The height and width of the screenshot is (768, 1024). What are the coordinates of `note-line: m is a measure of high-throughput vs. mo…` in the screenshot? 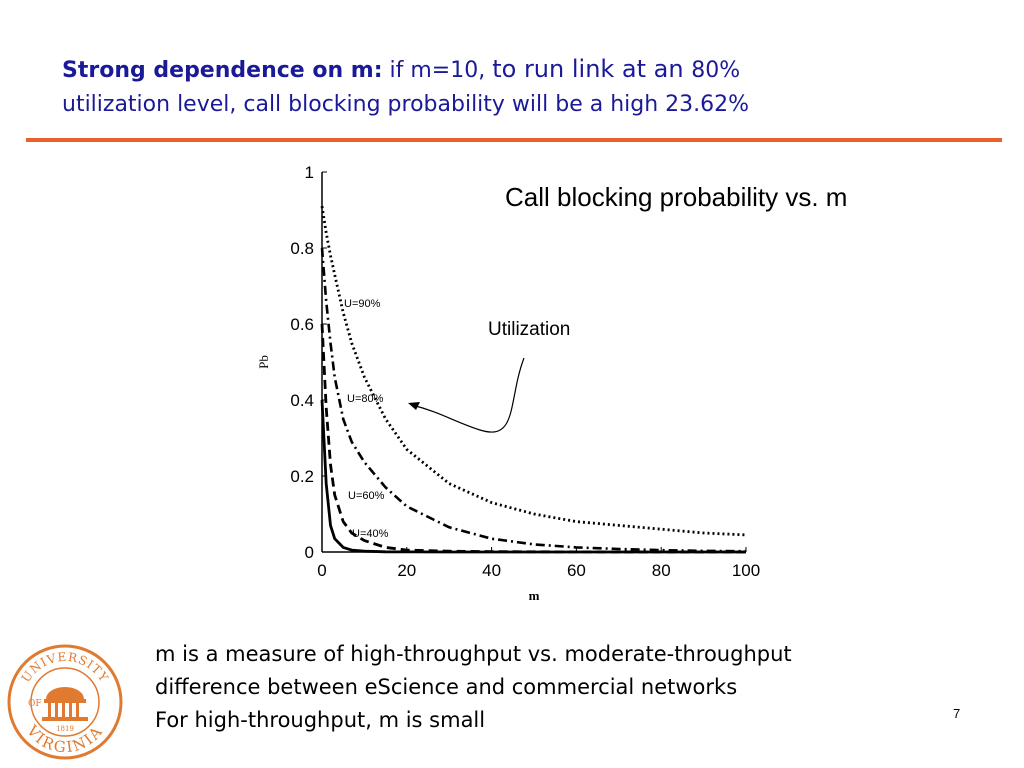 It's located at (473, 654).